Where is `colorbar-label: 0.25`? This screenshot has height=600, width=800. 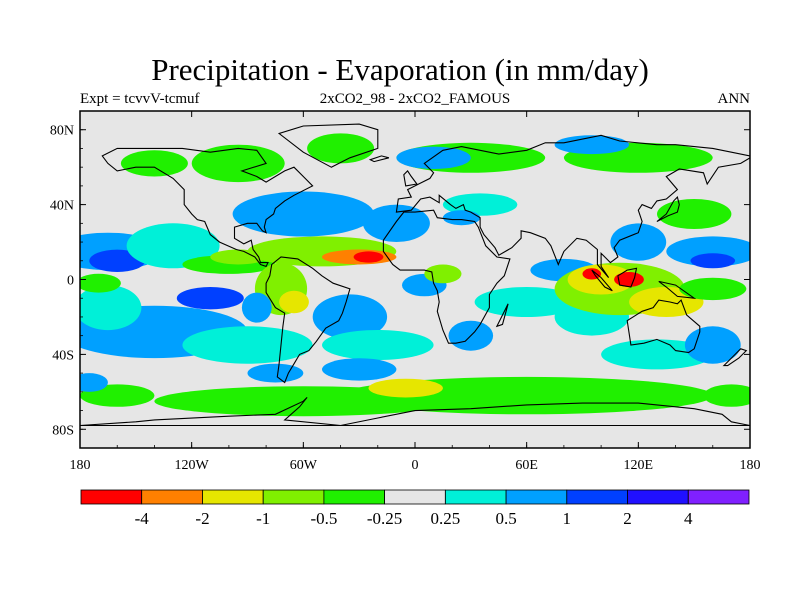 colorbar-label: 0.25 is located at coordinates (446, 518).